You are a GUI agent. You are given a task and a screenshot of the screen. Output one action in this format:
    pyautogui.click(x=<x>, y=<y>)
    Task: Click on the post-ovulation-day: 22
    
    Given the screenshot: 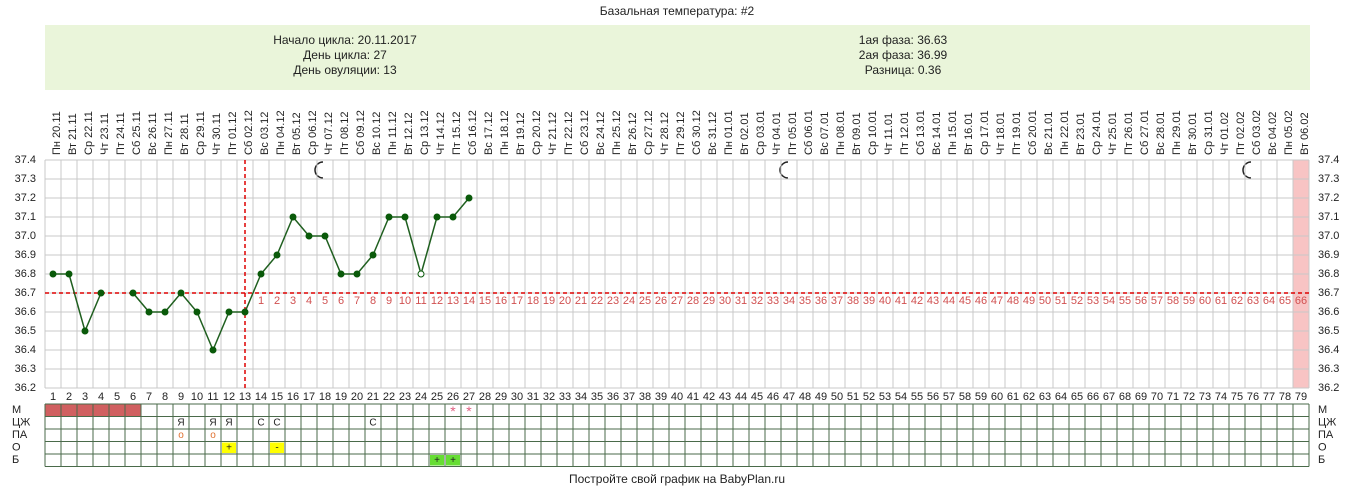 What is the action you would take?
    pyautogui.click(x=597, y=301)
    